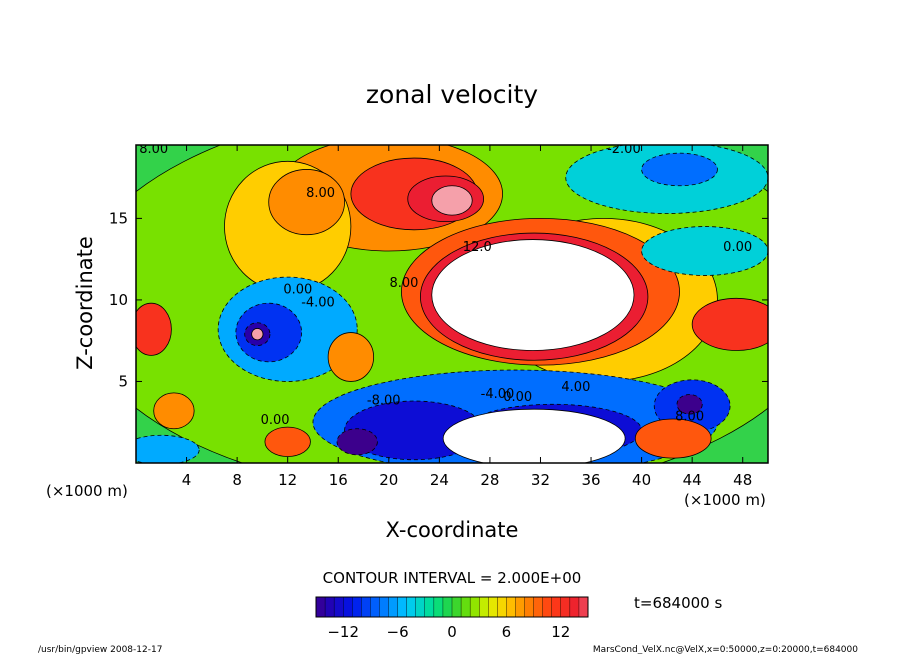  I want to click on contour-label-7: 0.00, so click(517, 397).